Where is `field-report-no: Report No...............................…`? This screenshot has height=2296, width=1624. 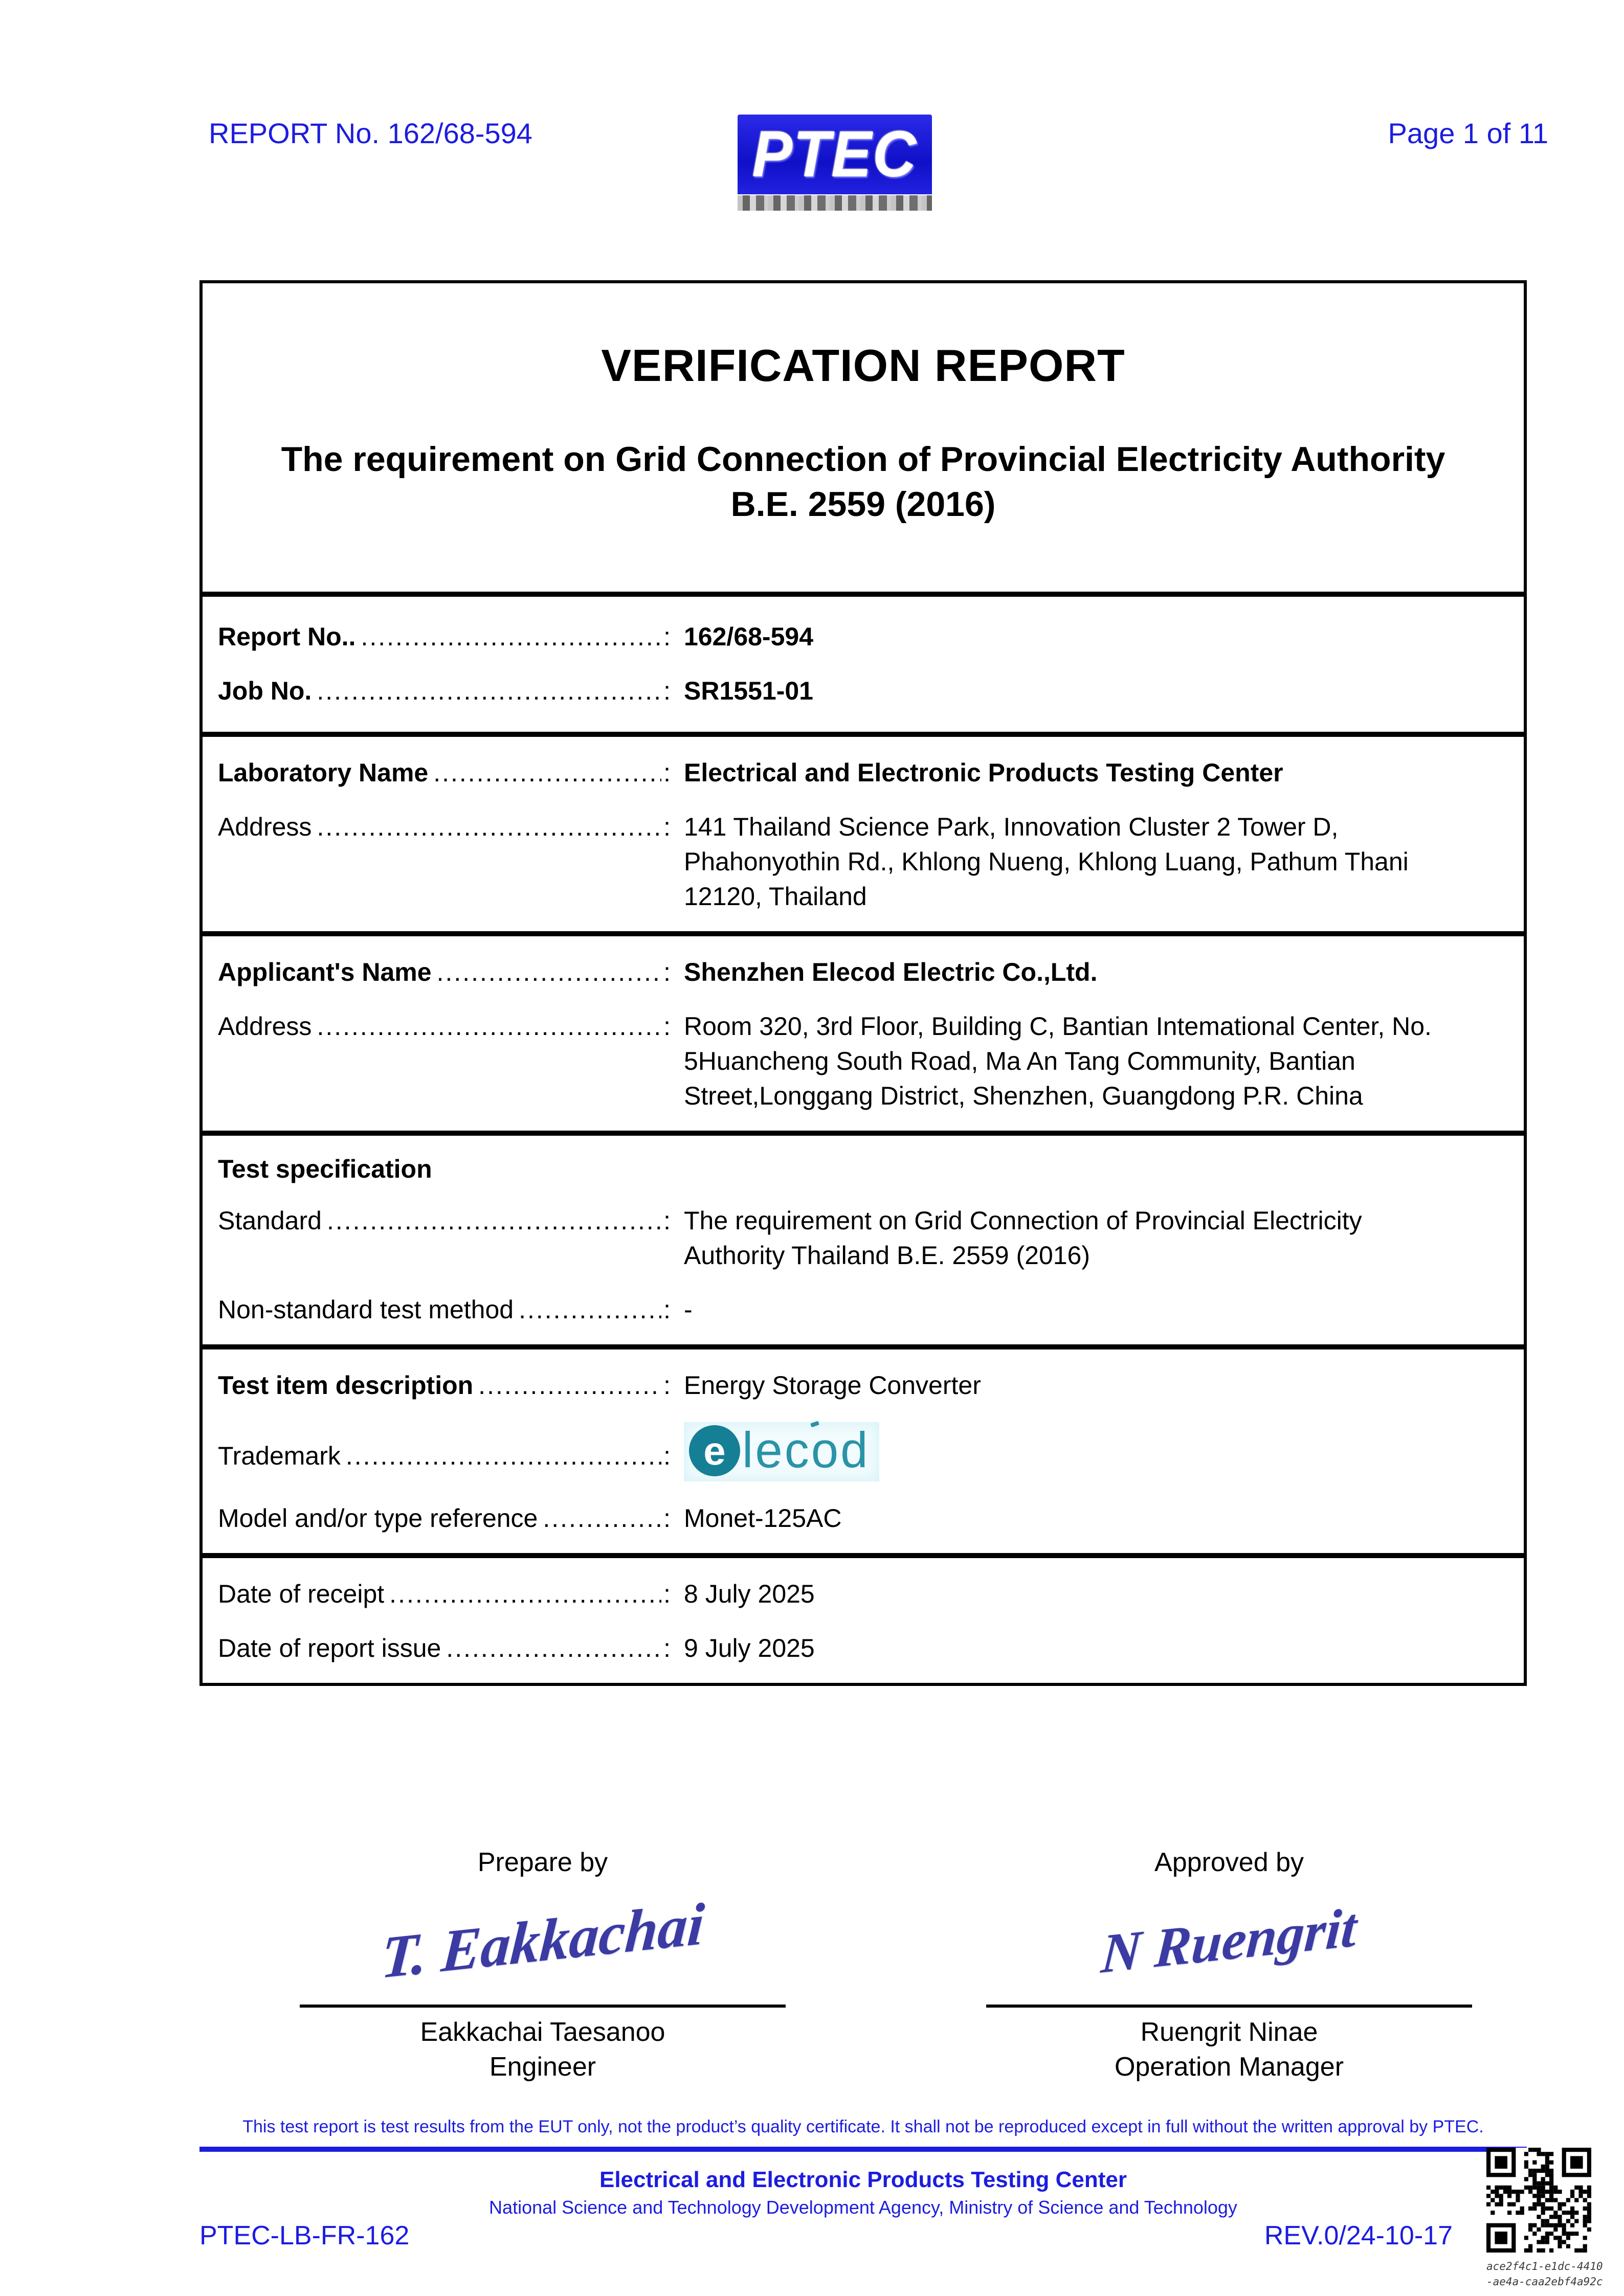 field-report-no: Report No...............................… is located at coordinates (863, 636).